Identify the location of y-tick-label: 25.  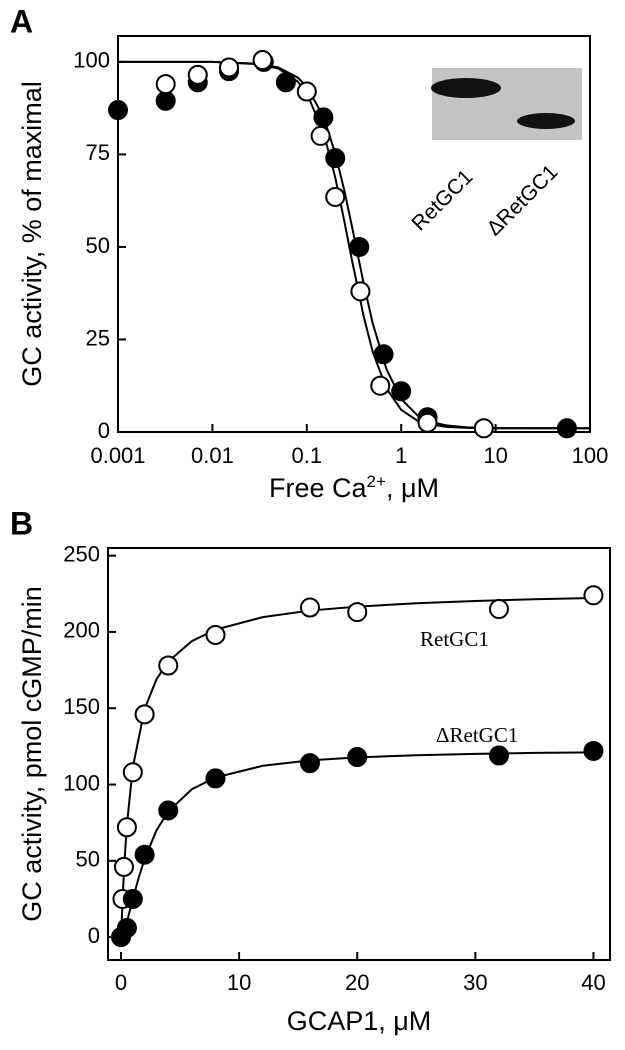
(98, 337).